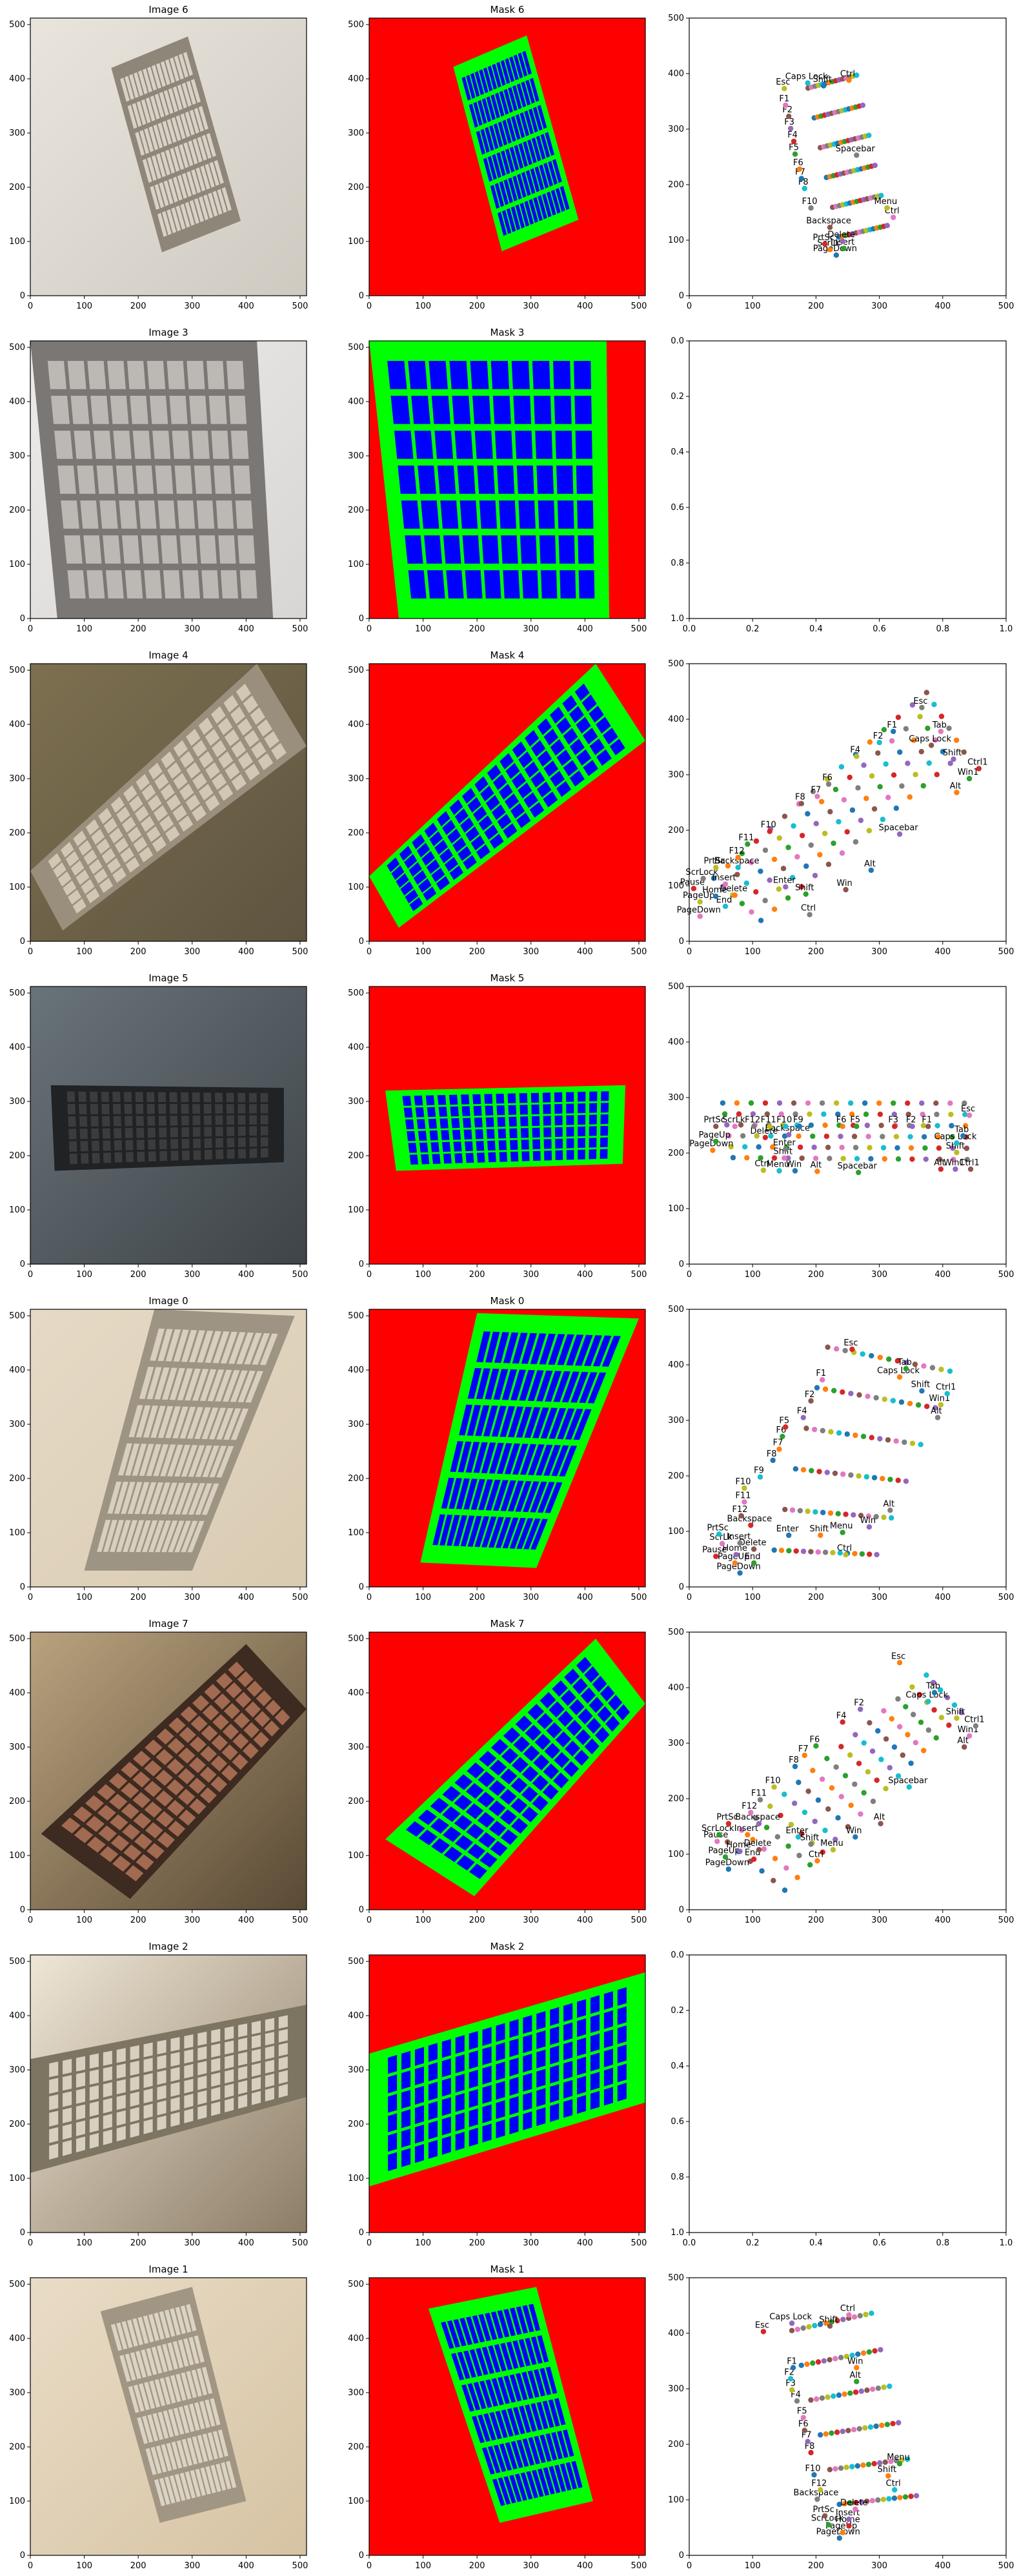  I want to click on mask-axis-xtick-label: 500, so click(639, 1598).